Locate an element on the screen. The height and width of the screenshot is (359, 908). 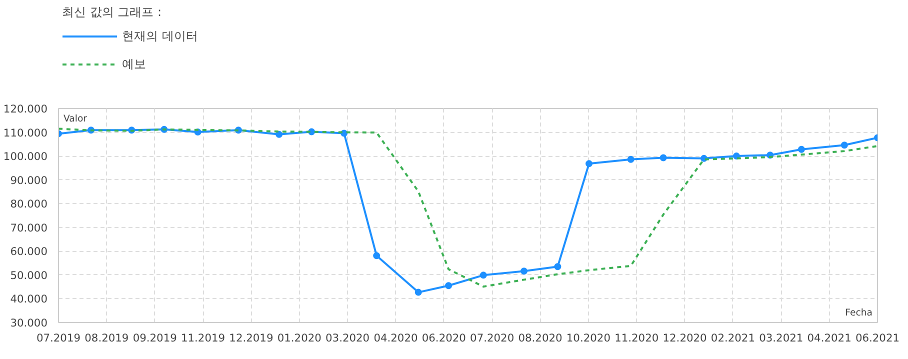
x-tick-label: 03.2020 is located at coordinates (348, 338).